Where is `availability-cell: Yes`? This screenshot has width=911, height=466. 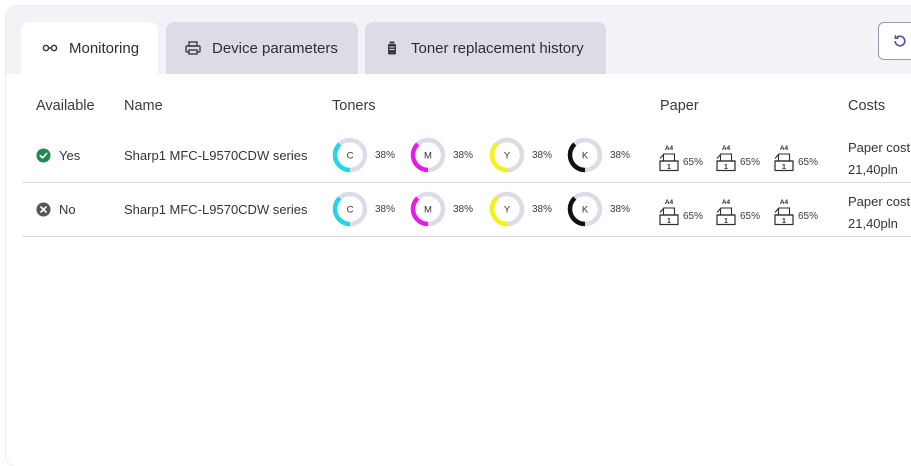
availability-cell: Yes is located at coordinates (58, 155).